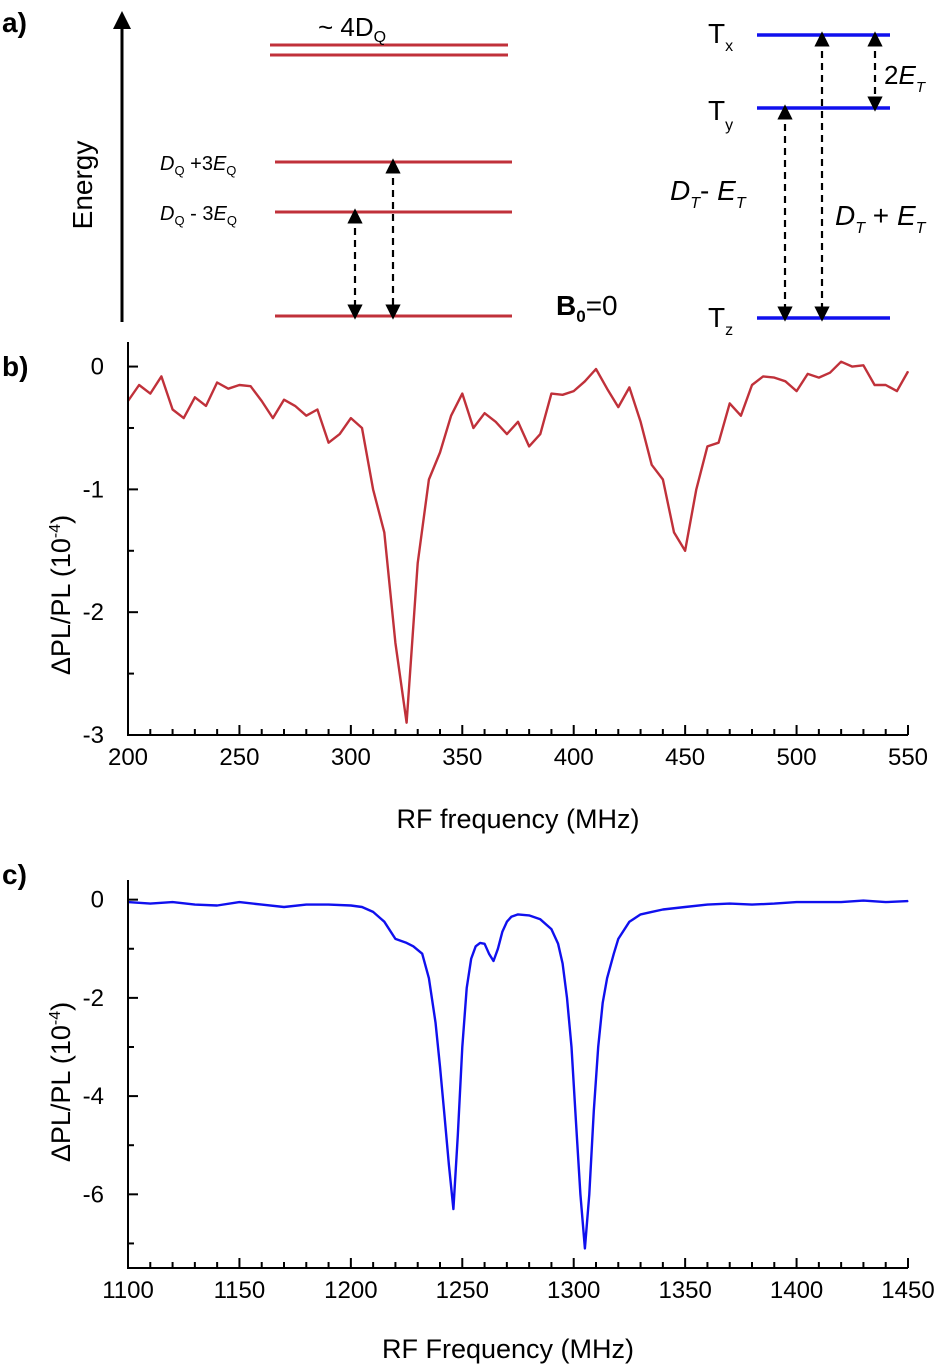 The image size is (942, 1370). Describe the element at coordinates (797, 757) in the screenshot. I see `x-tick-label: 500` at that location.